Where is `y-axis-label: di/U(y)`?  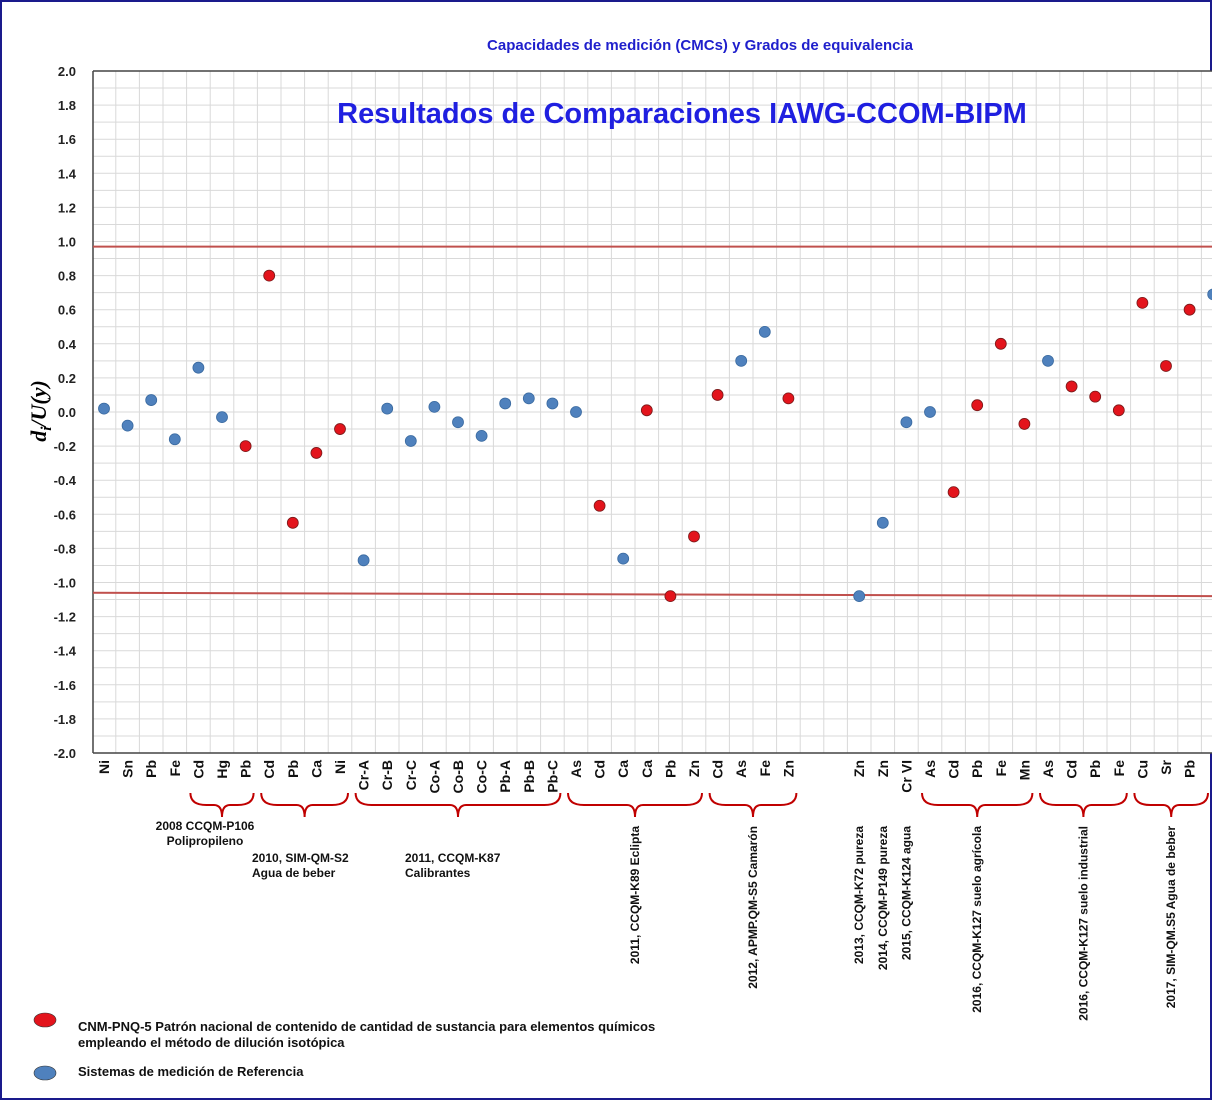 y-axis-label: di/U(y) is located at coordinates (40, 411).